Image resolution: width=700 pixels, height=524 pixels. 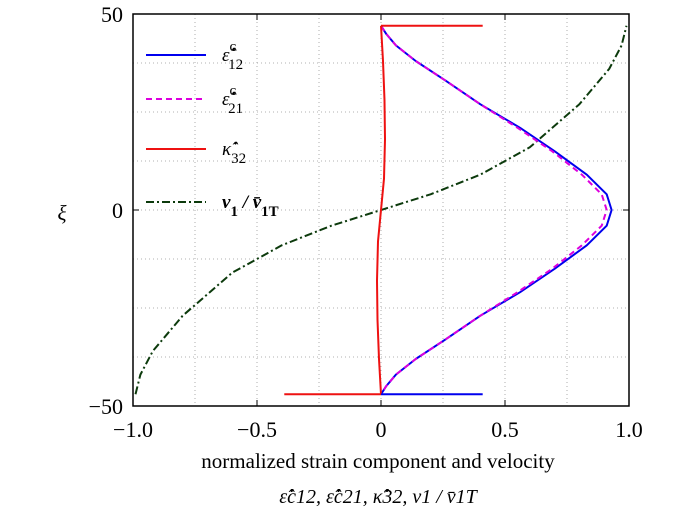 I want to click on x-tick-label: 0.5, so click(x=505, y=429).